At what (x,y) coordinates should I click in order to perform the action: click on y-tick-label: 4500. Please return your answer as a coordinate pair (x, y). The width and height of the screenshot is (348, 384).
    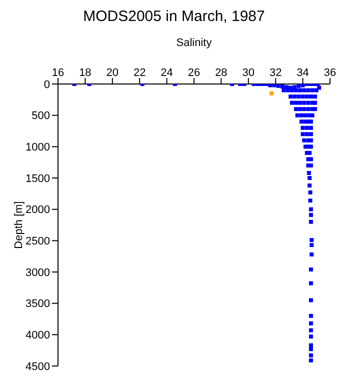
    Looking at the image, I should click on (38, 366).